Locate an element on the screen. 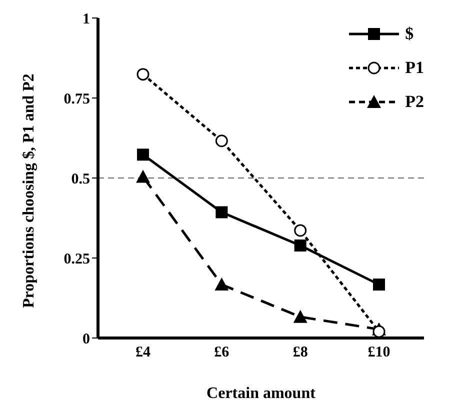 The height and width of the screenshot is (418, 452). y-tick-label: 1 is located at coordinates (86, 19).